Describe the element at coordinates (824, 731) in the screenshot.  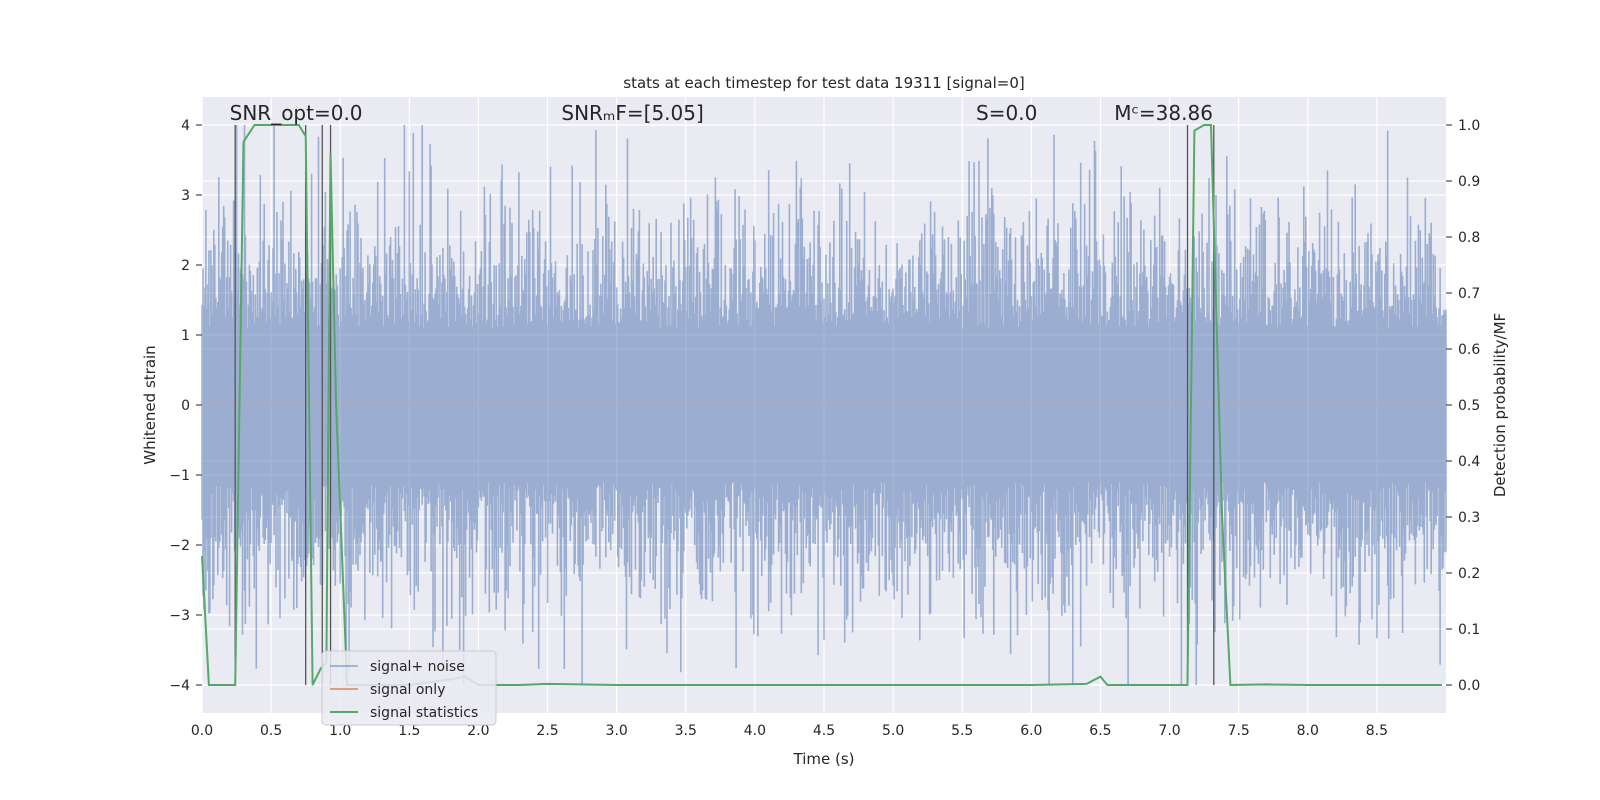
I see `x-tick-label: 4.5` at that location.